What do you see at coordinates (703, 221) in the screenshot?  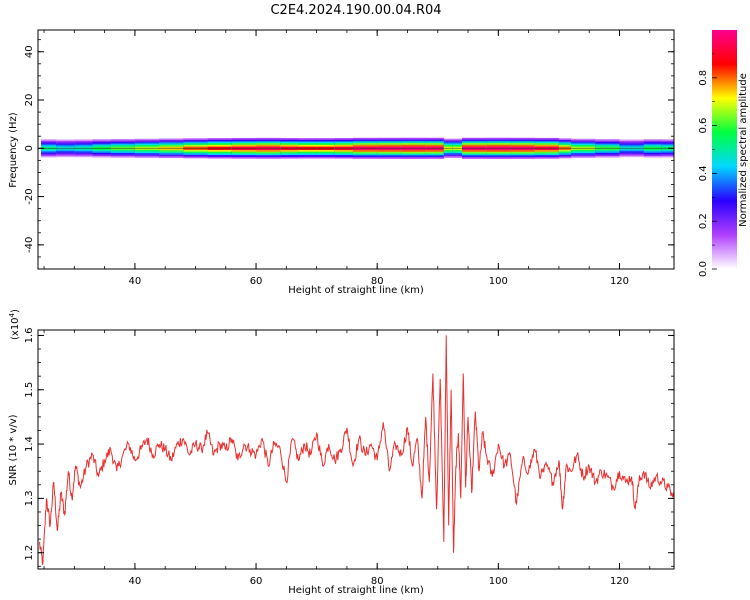 I see `colorbar-tick-label: 0.2` at bounding box center [703, 221].